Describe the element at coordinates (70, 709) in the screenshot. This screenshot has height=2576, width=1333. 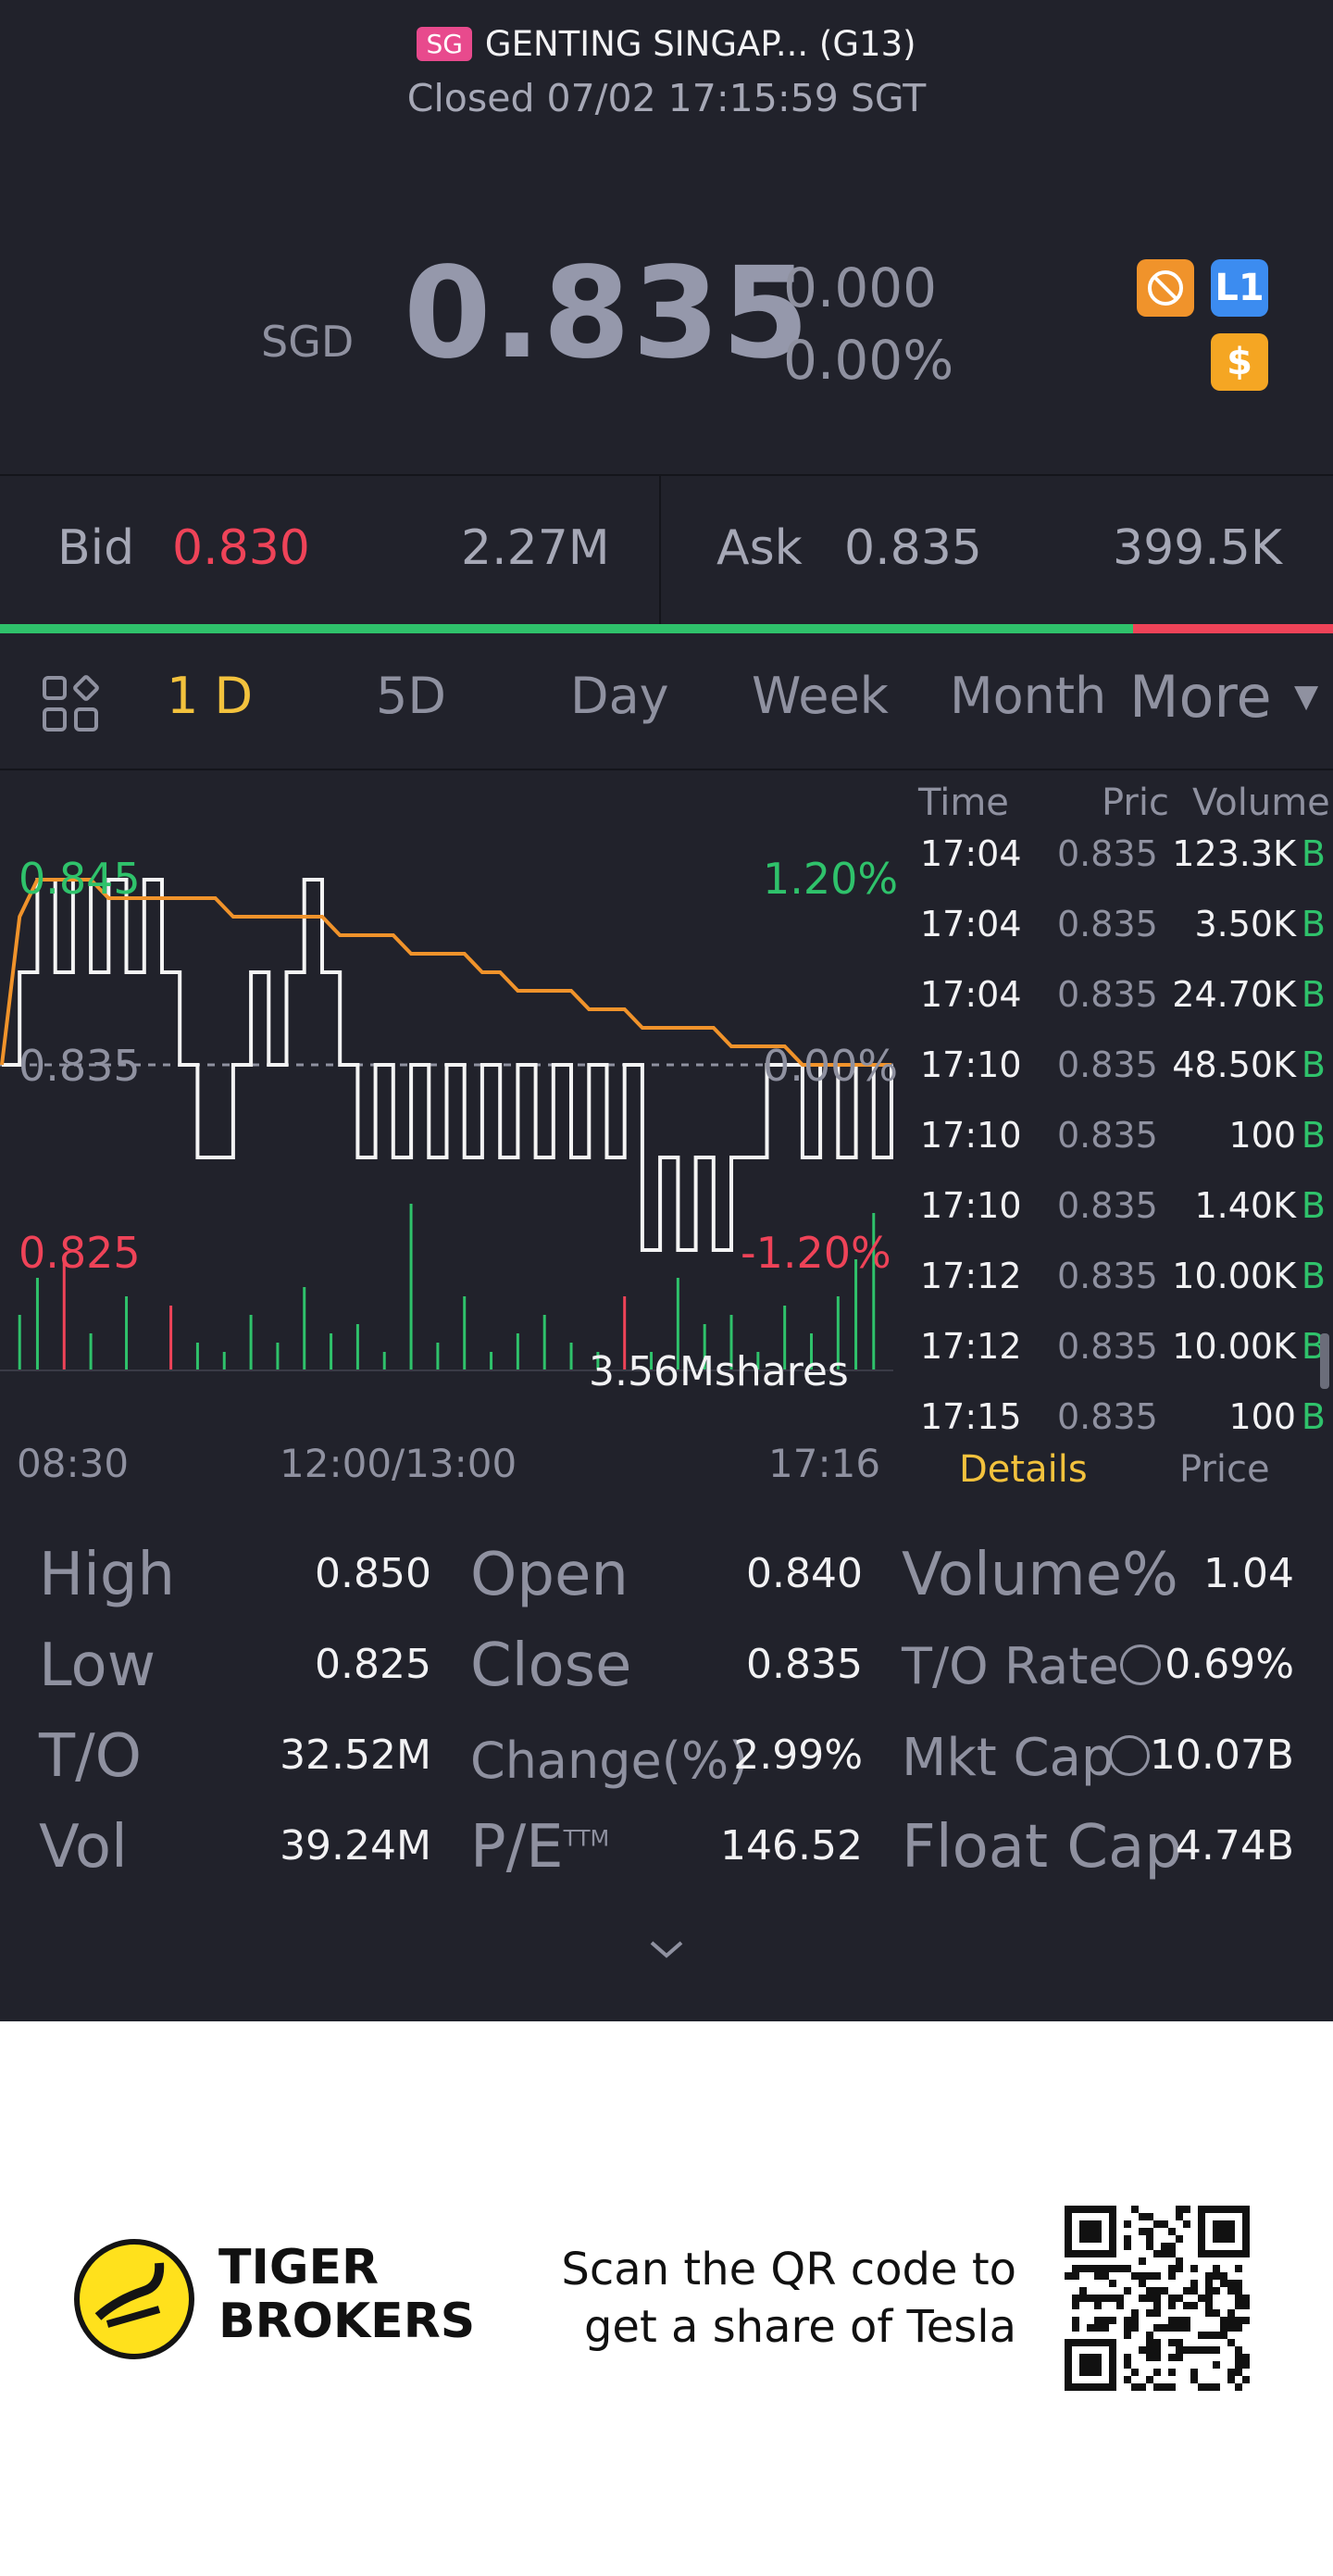
I see `layout-grid-icon` at that location.